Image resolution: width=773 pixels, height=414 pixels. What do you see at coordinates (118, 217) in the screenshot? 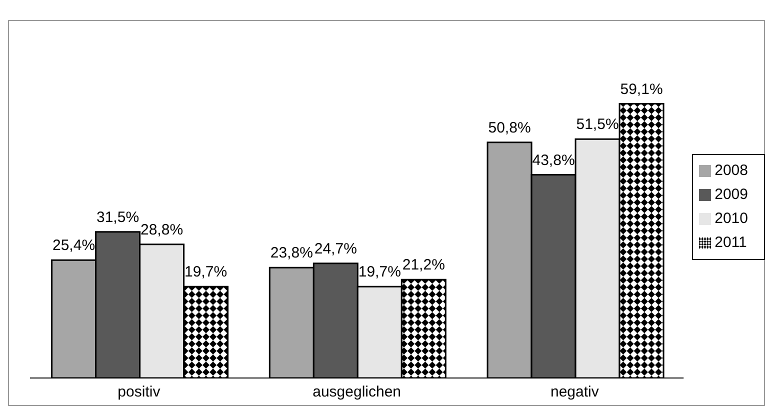
I see `data-label: 31,5%` at bounding box center [118, 217].